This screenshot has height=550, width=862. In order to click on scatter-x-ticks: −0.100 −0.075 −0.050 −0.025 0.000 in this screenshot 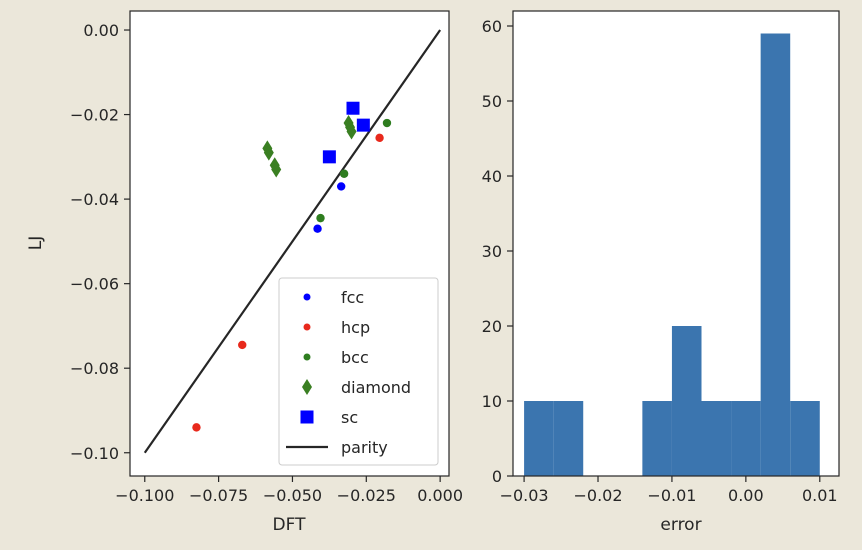, I will do `click(289, 490)`.